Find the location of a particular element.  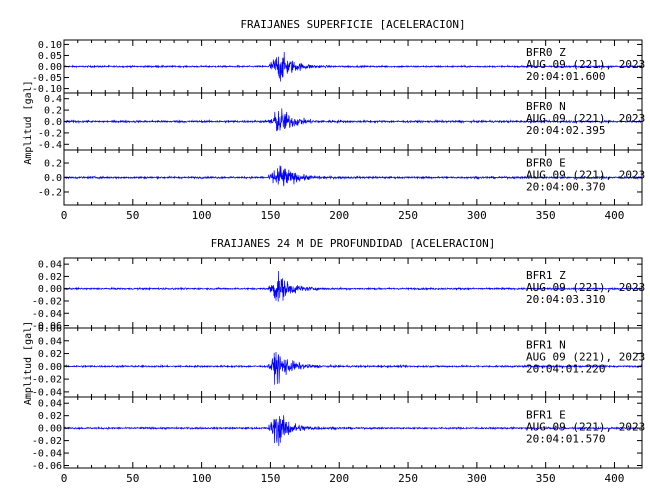

station-label: BFR1 N is located at coordinates (546, 345).